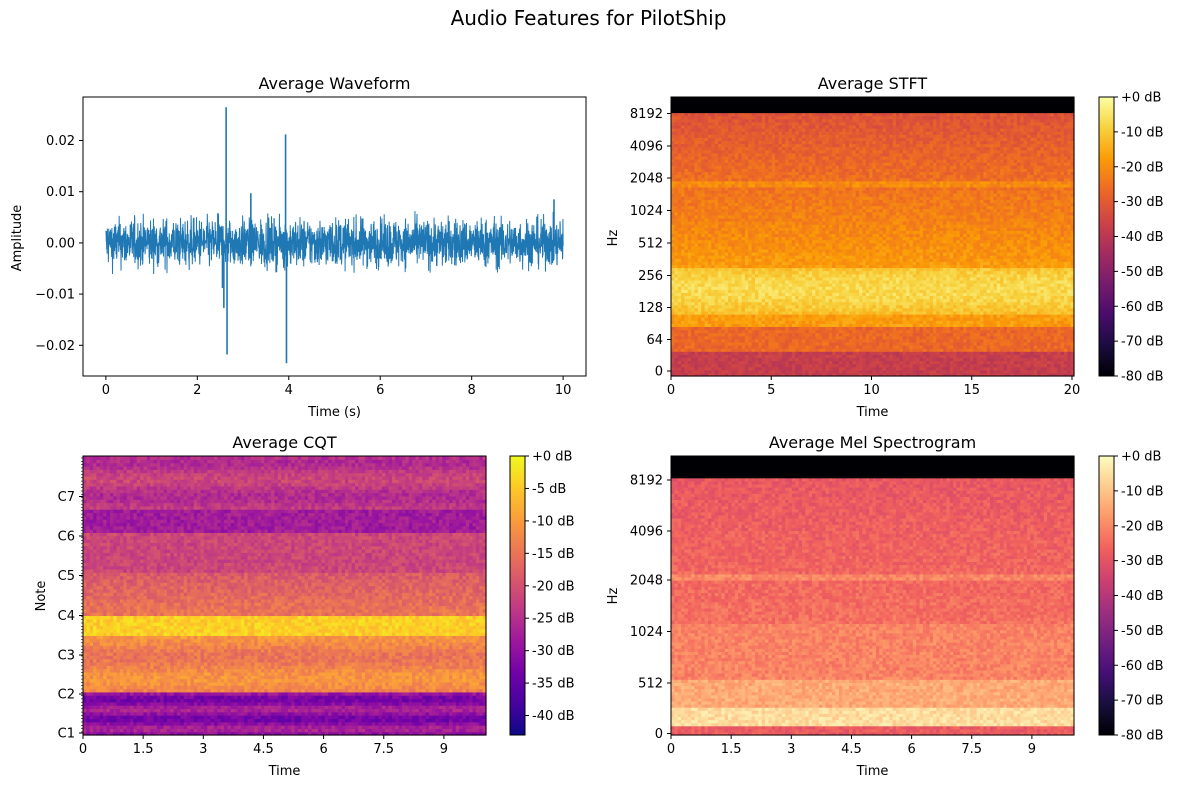 This screenshot has width=1177, height=788. I want to click on waveform-xtick-label: 8, so click(472, 390).